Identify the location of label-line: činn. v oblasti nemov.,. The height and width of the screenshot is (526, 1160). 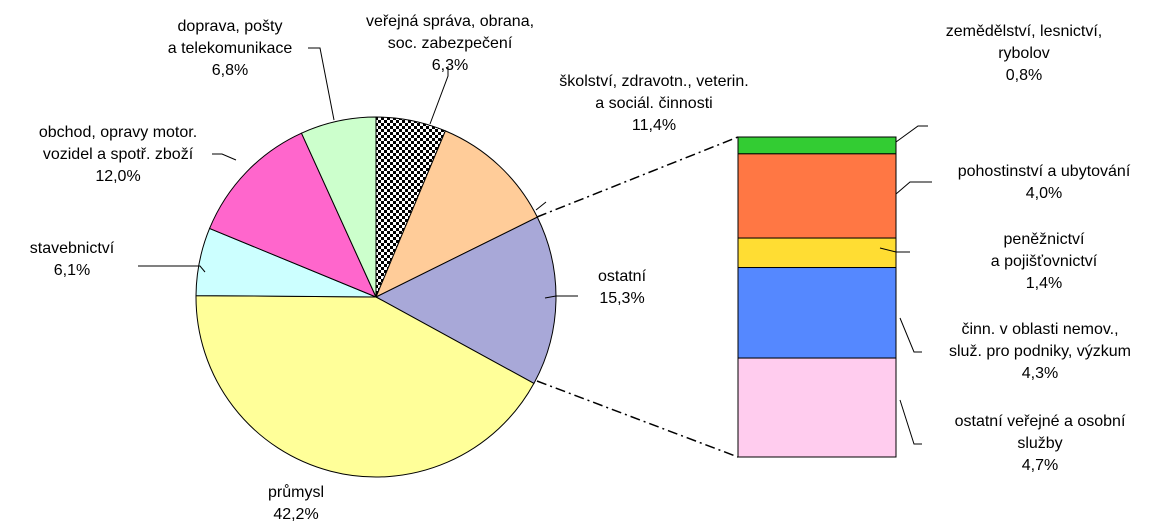
(1039, 329).